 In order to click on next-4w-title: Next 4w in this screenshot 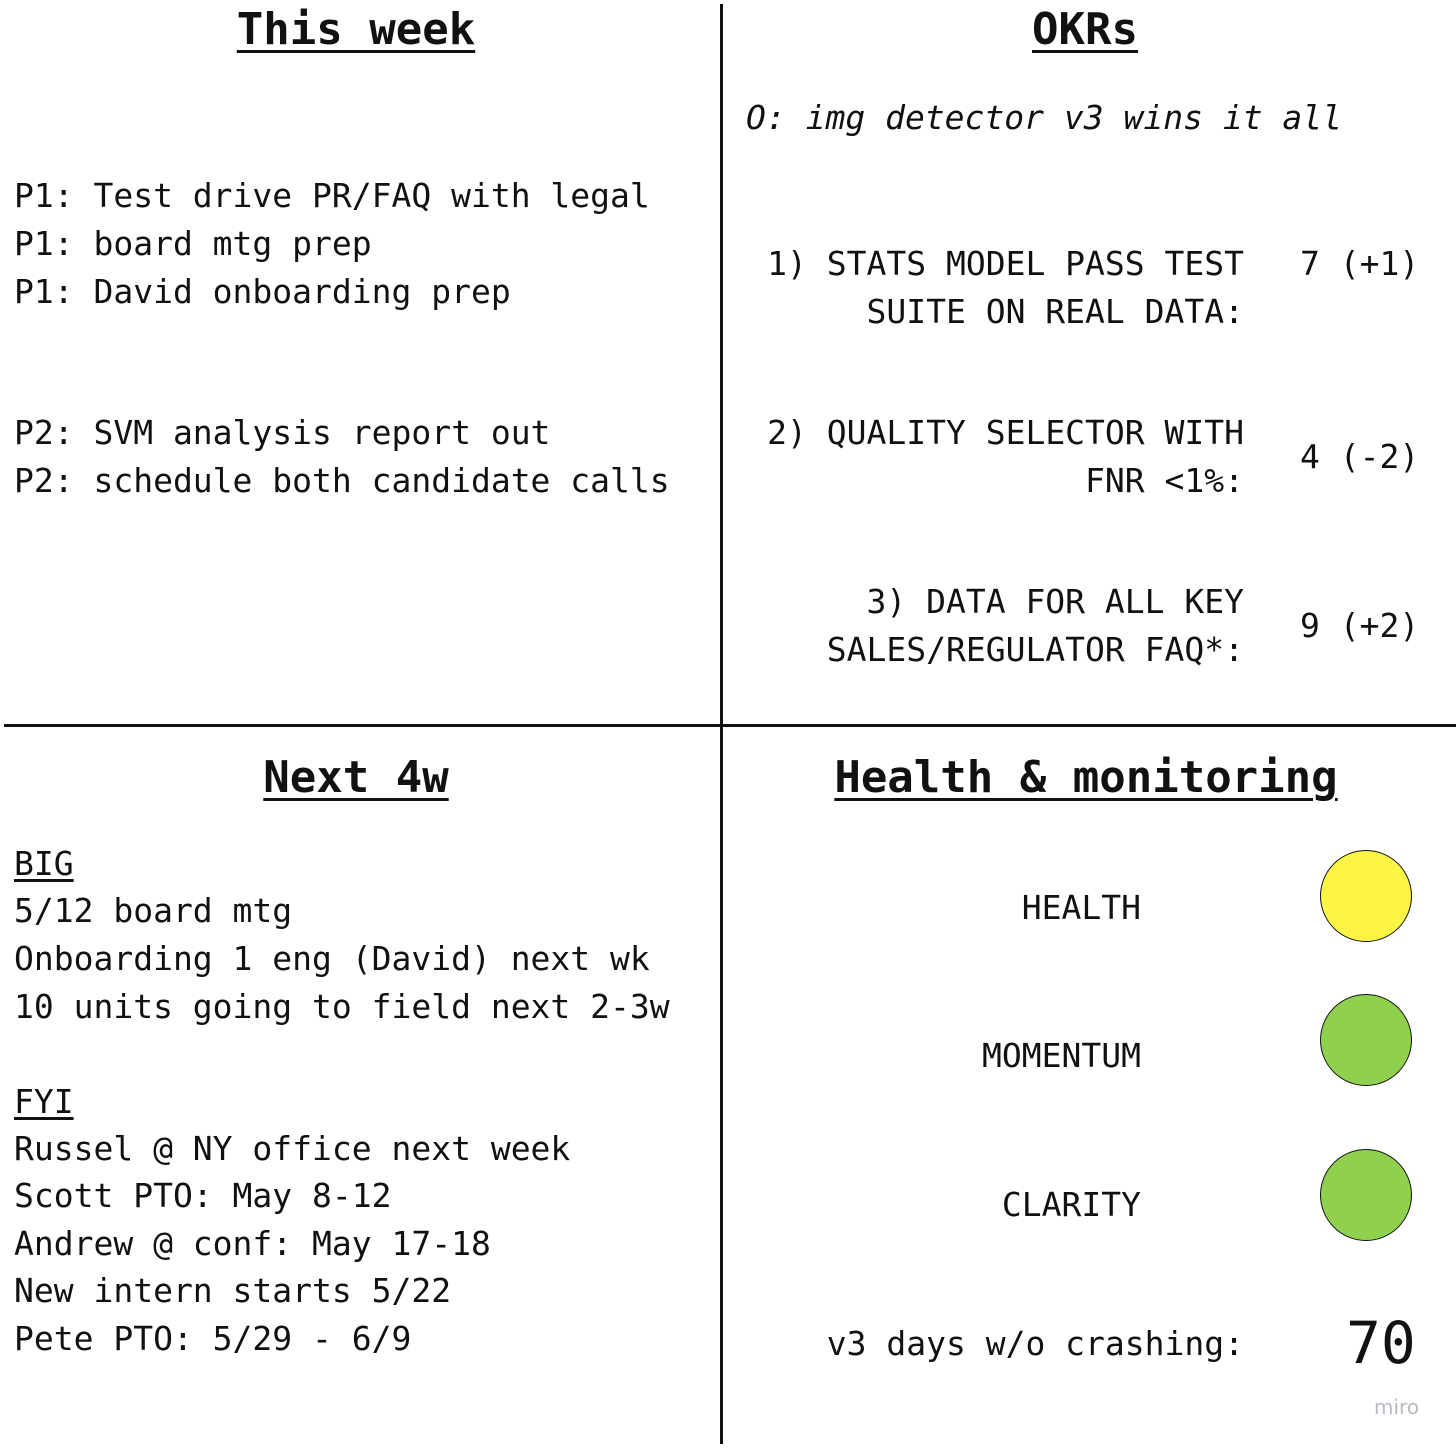, I will do `click(356, 777)`.